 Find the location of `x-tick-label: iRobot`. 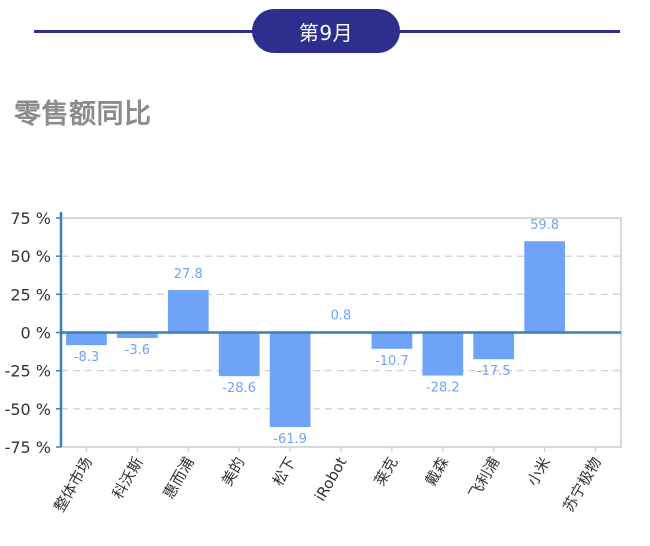

x-tick-label: iRobot is located at coordinates (330, 479).